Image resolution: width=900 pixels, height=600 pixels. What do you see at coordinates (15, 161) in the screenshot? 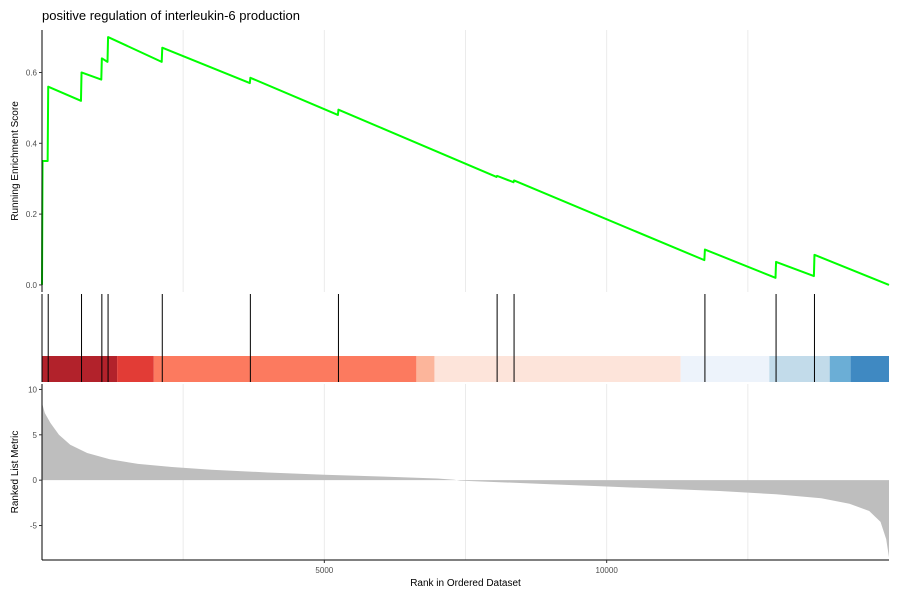
I see `y-axis-label-enrichment: Running Enrichment Score` at bounding box center [15, 161].